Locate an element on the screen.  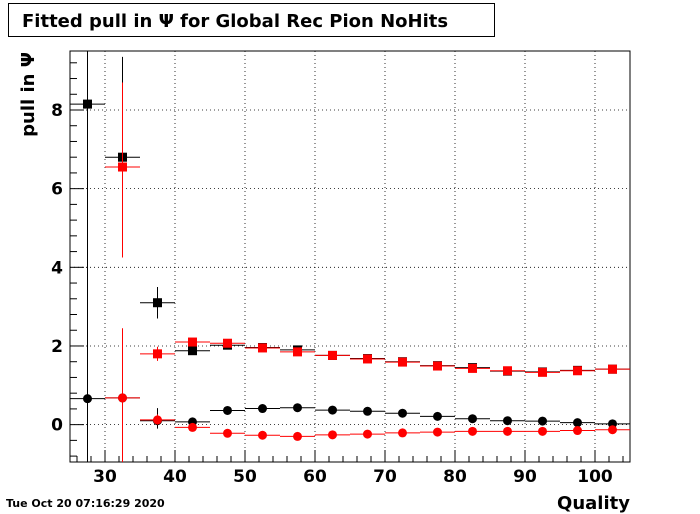
x-tick-label: 70 is located at coordinates (385, 477).